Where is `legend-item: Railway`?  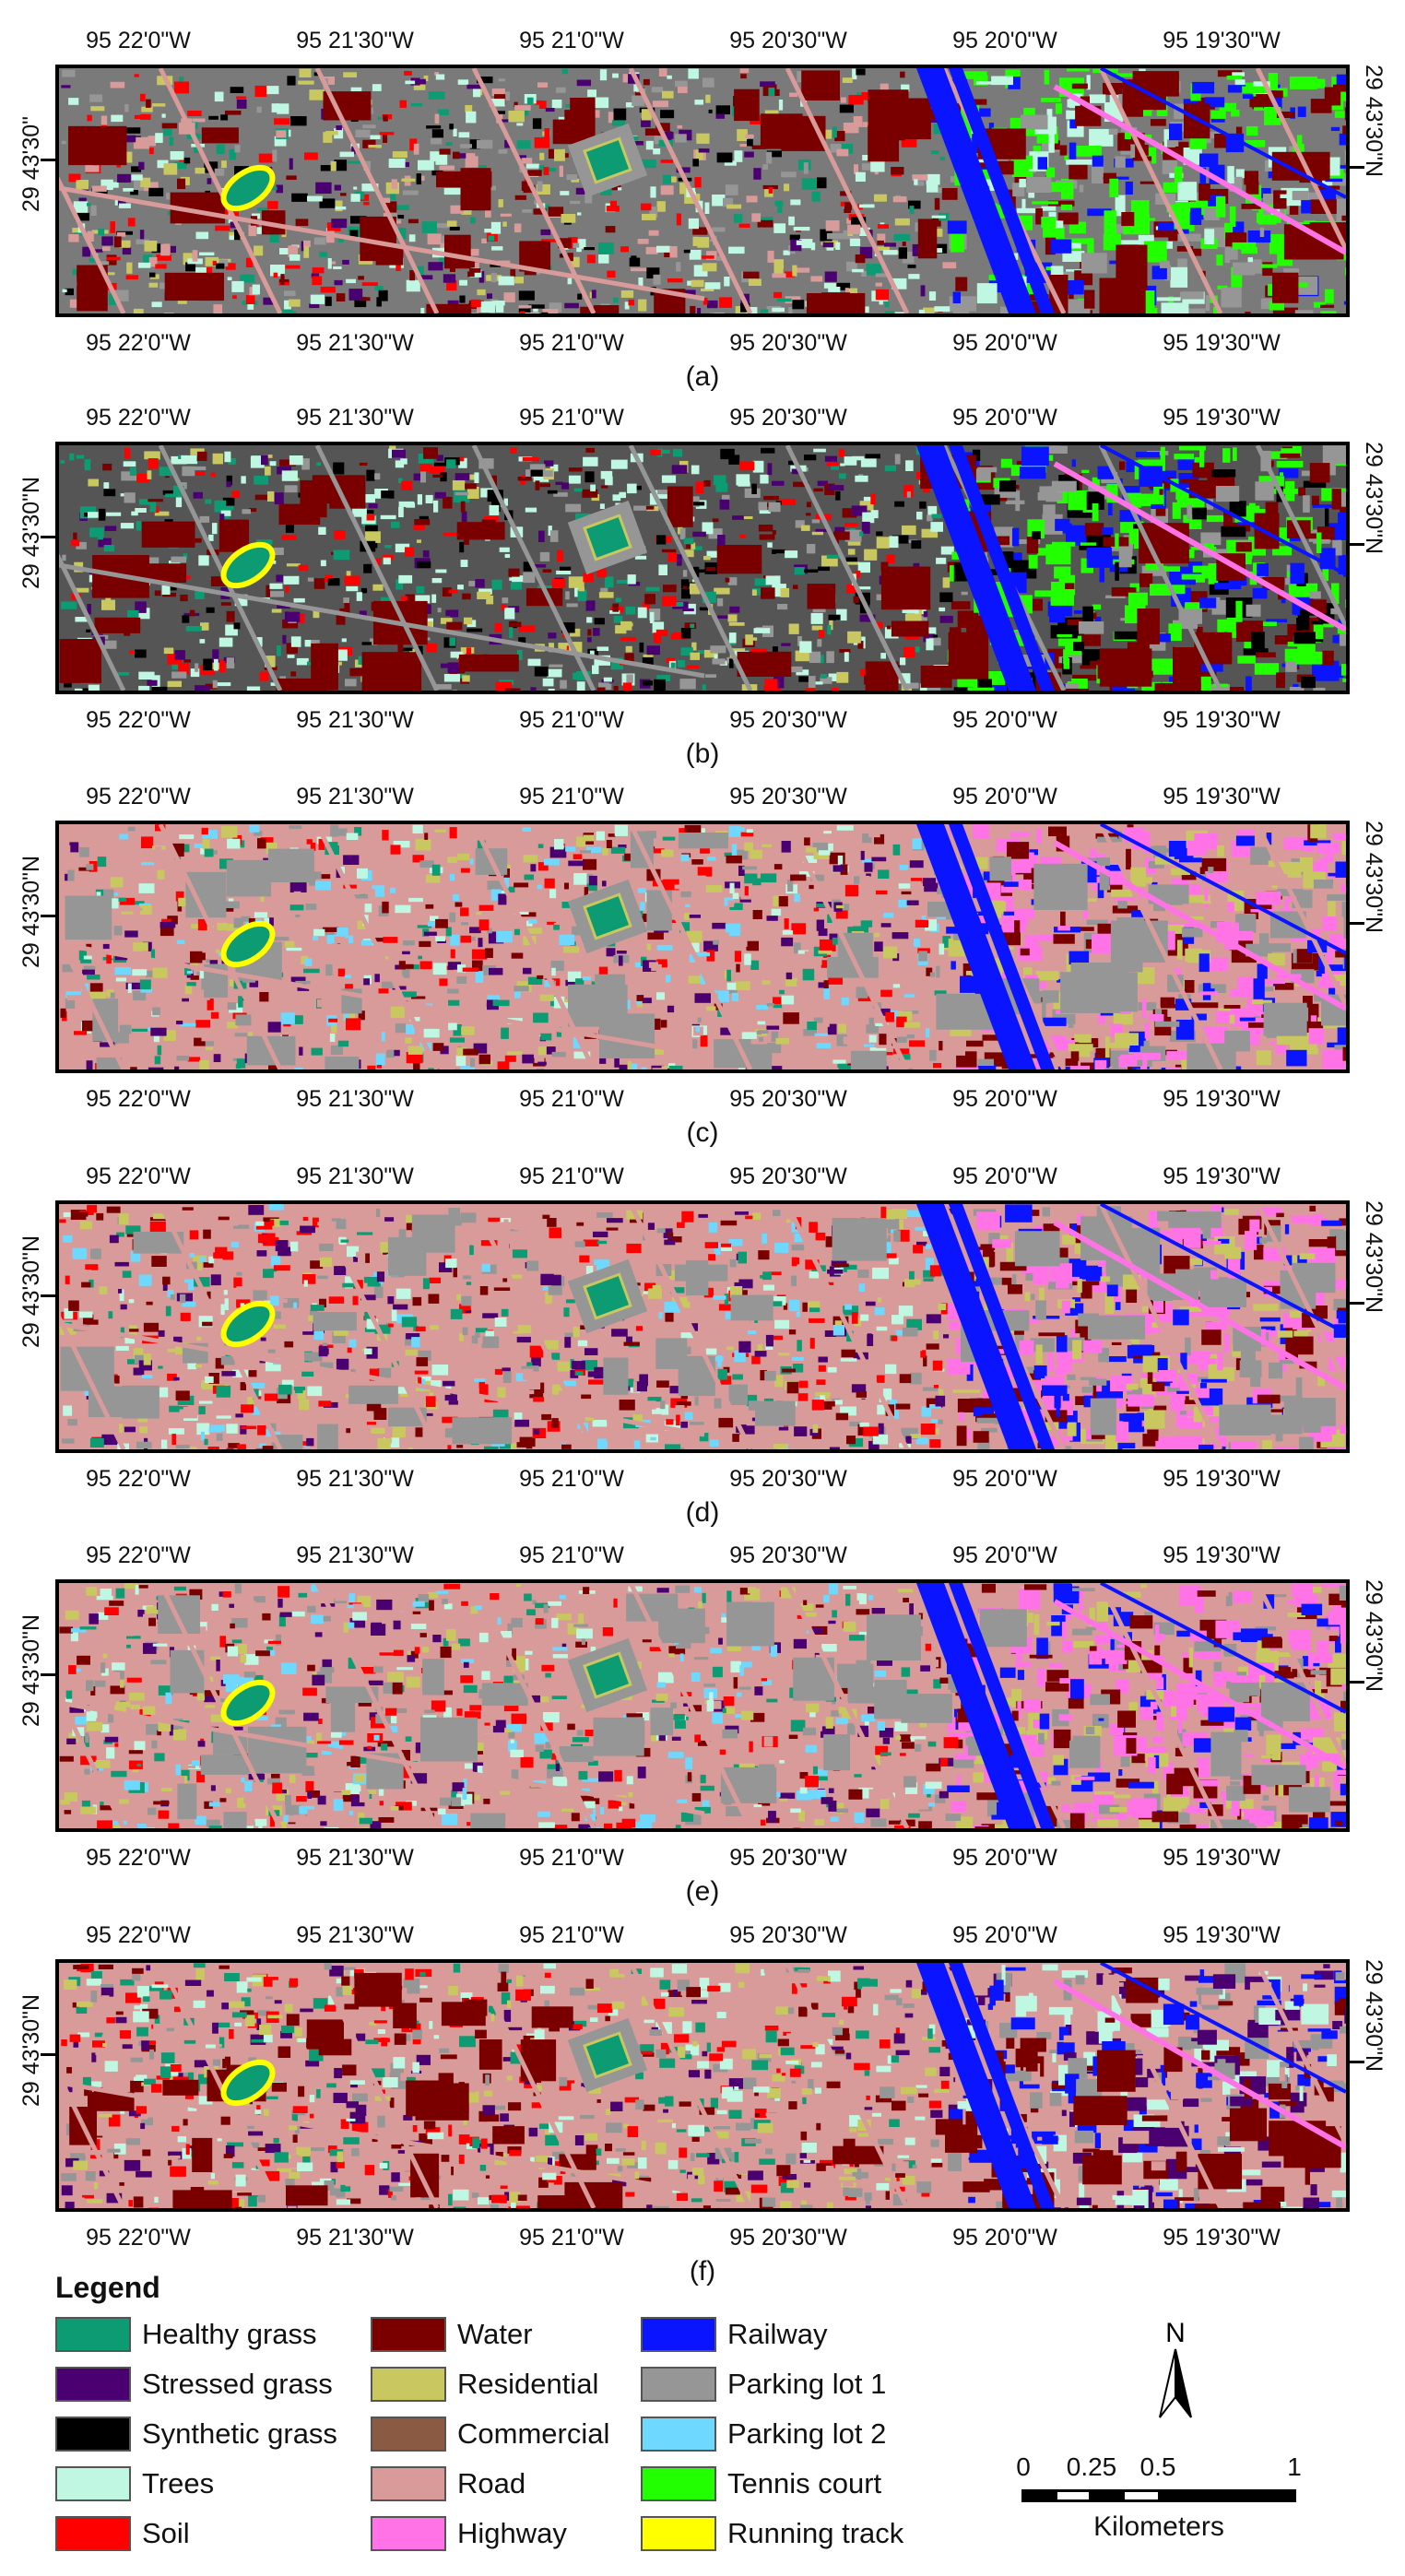
legend-item: Railway is located at coordinates (734, 2334).